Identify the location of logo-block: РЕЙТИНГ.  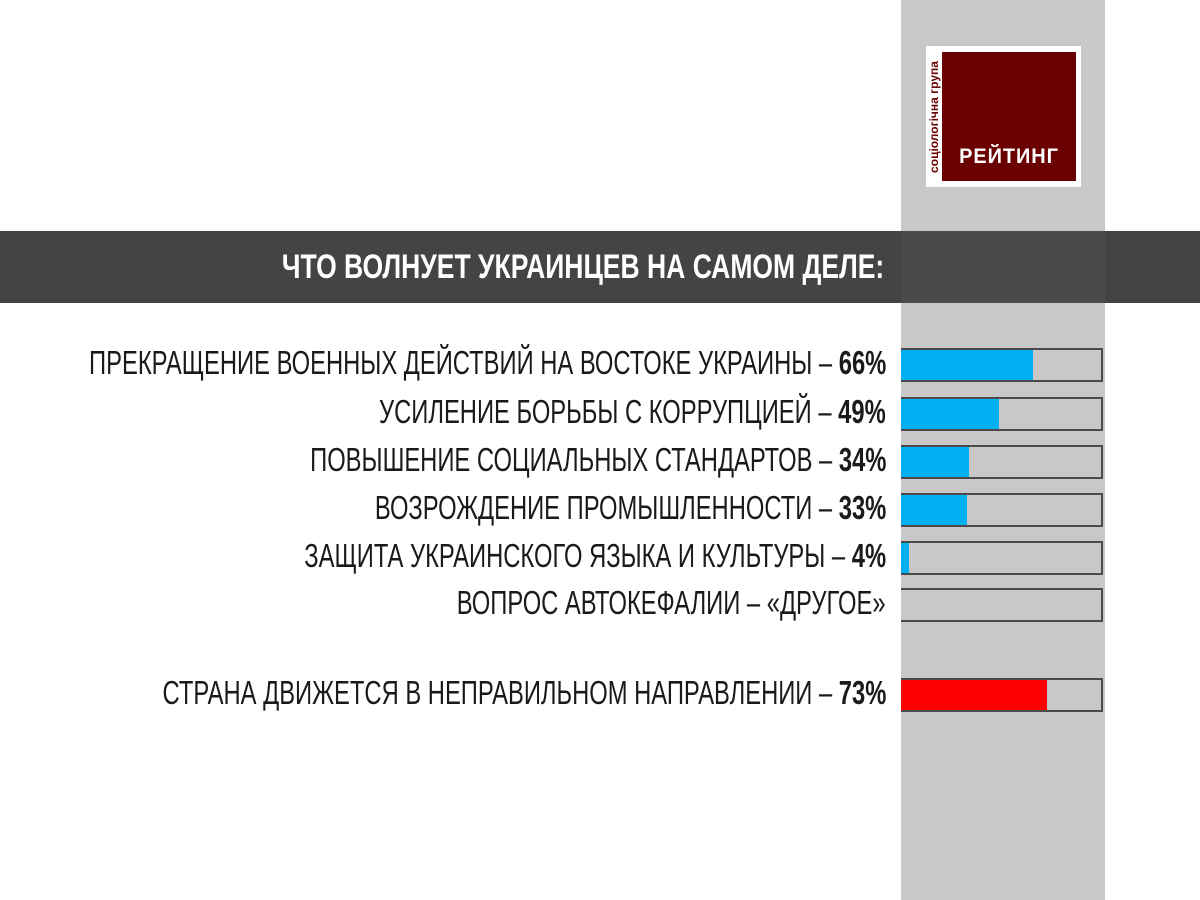
(1009, 116).